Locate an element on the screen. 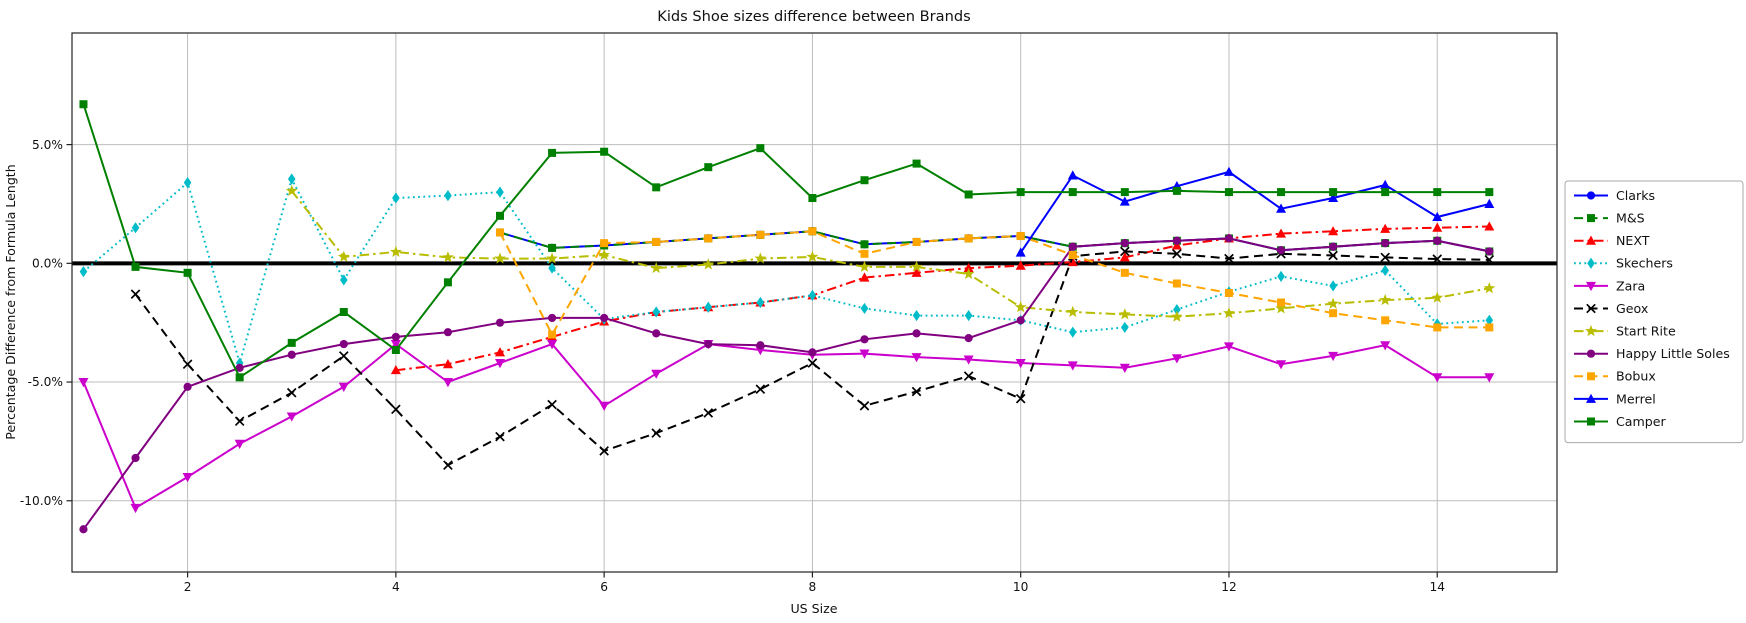 This screenshot has width=1746, height=623. legend-label: Start Rite is located at coordinates (1646, 331).